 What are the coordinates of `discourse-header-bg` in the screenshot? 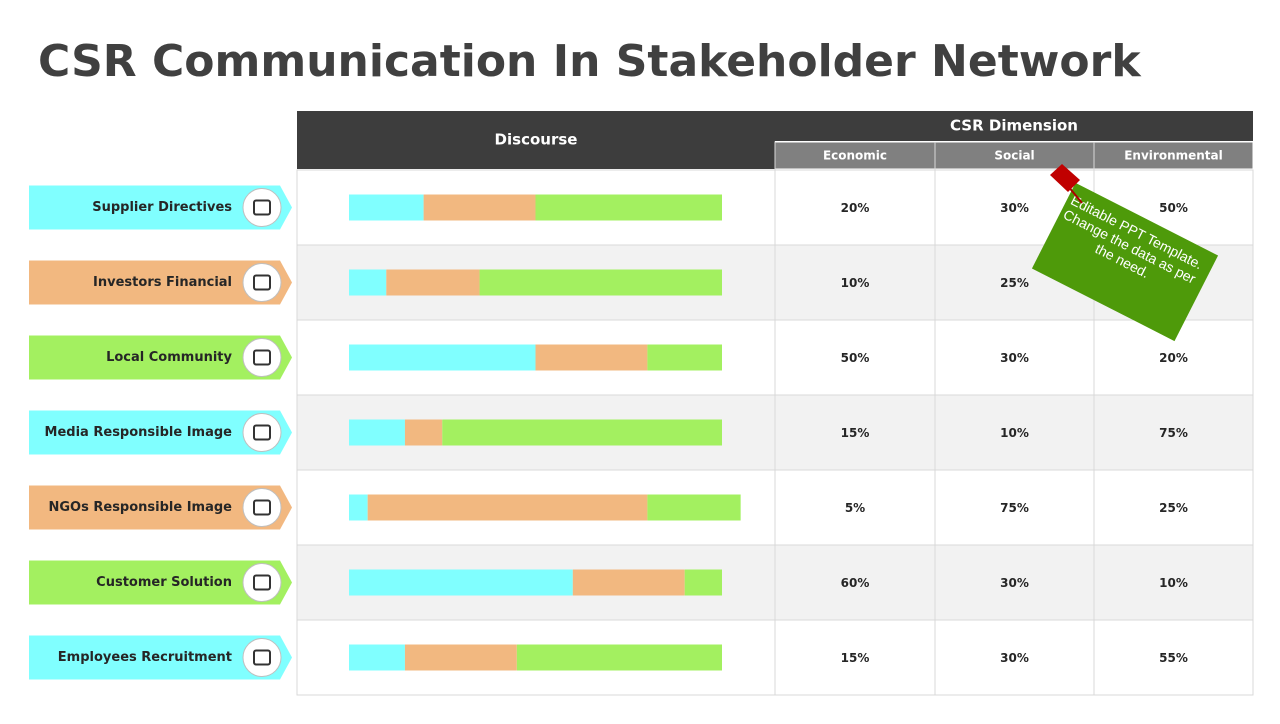 It's located at (536, 140).